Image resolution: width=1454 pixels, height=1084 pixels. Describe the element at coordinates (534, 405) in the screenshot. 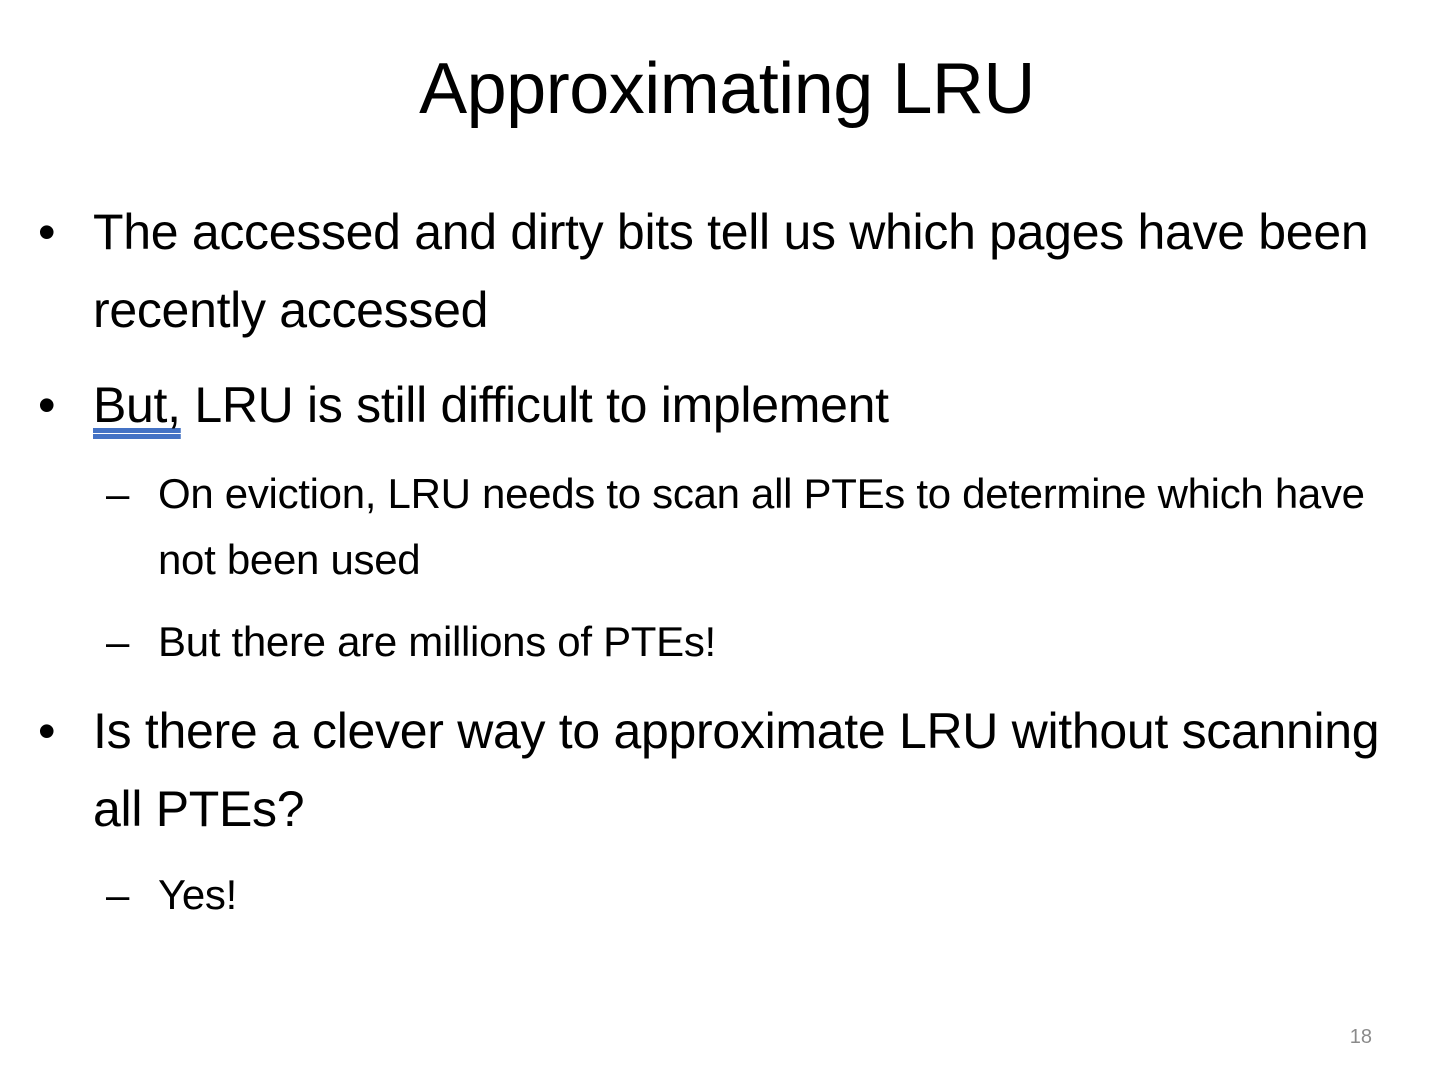

I see `bullet-text-rest: LRU is still difficult to implement` at that location.